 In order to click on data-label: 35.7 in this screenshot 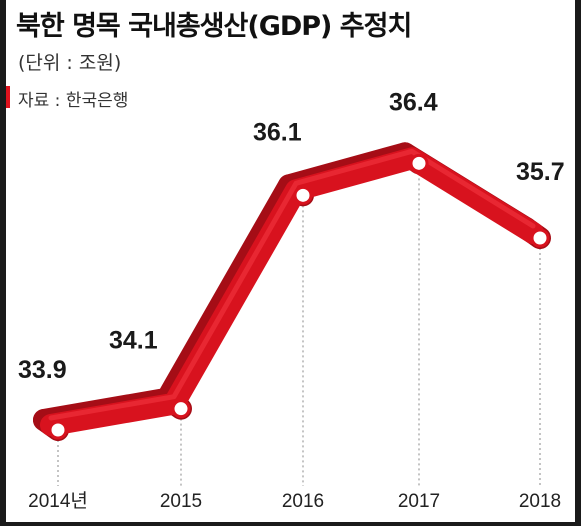, I will do `click(540, 172)`.